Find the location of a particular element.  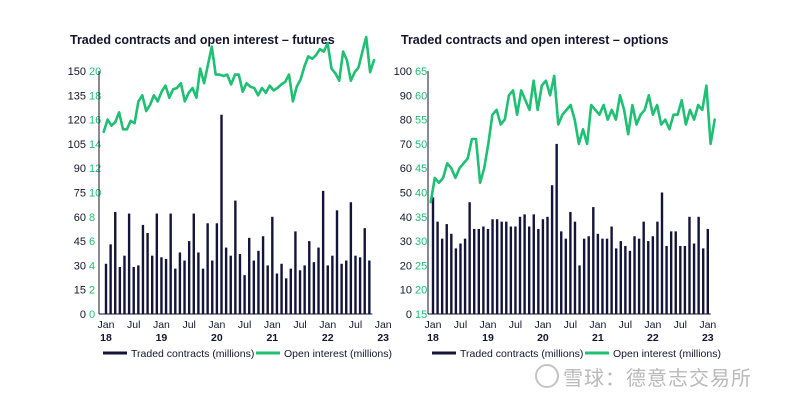

options-left-tick-label: 80 is located at coordinates (406, 121).